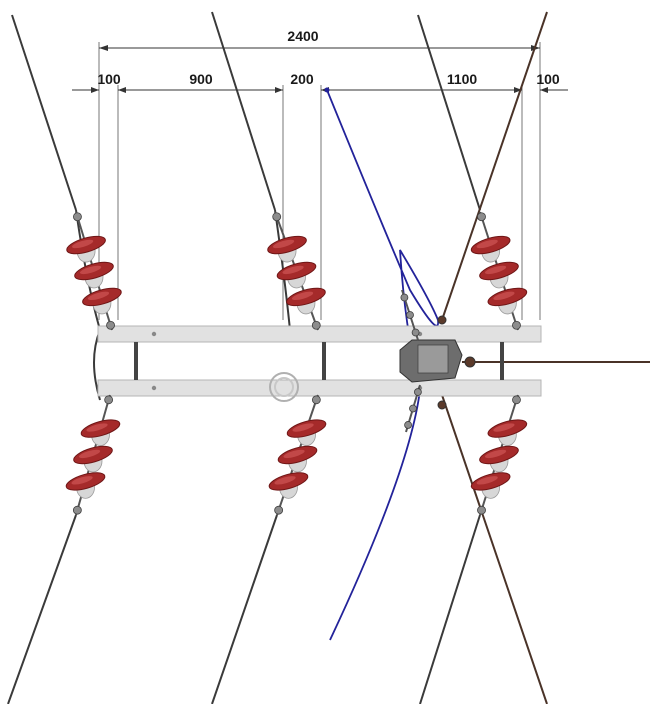 This screenshot has height=704, width=650. What do you see at coordinates (302, 79) in the screenshot?
I see `dim-200-label: 200` at bounding box center [302, 79].